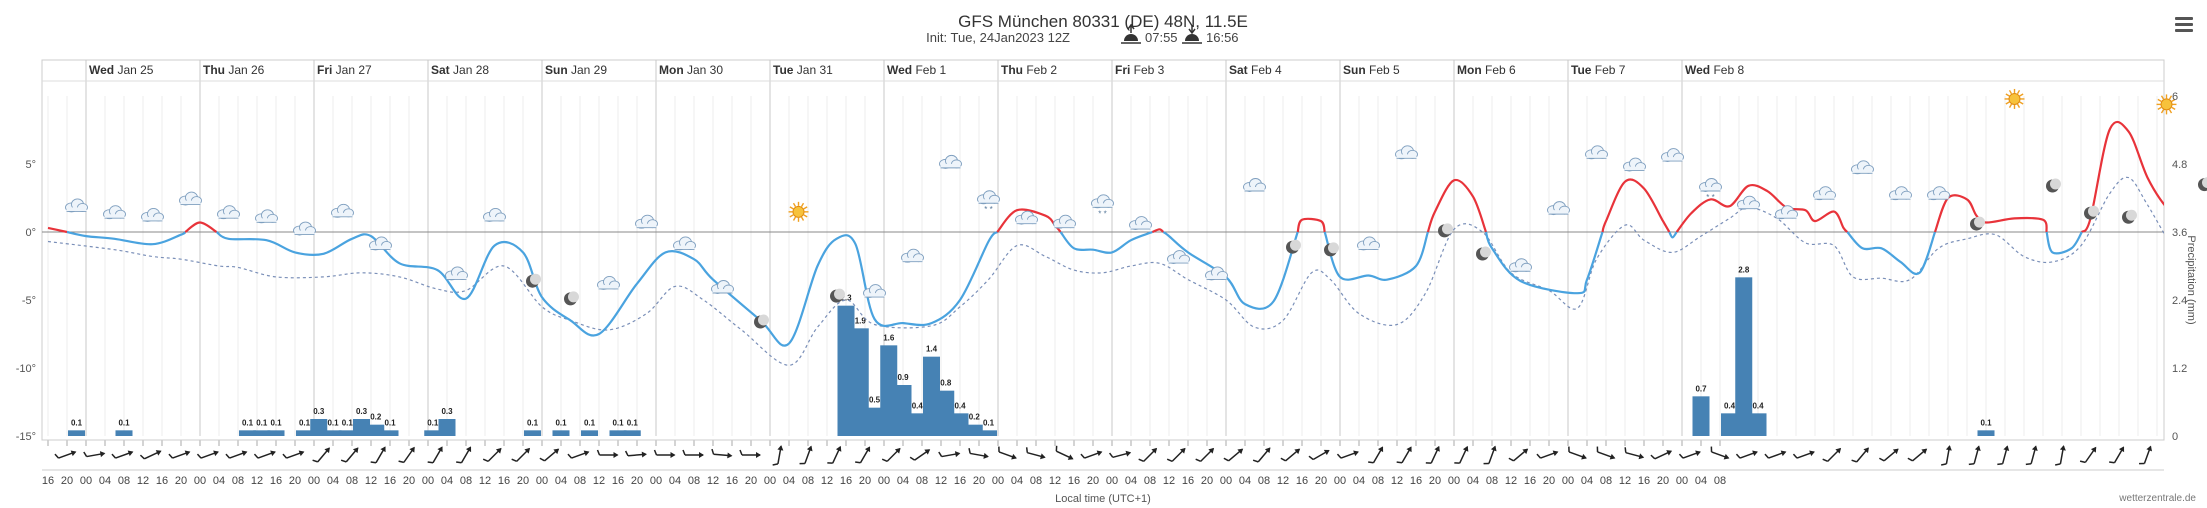 This screenshot has height=508, width=2207. Describe the element at coordinates (2184, 26) in the screenshot. I see `menu-icon` at that location.